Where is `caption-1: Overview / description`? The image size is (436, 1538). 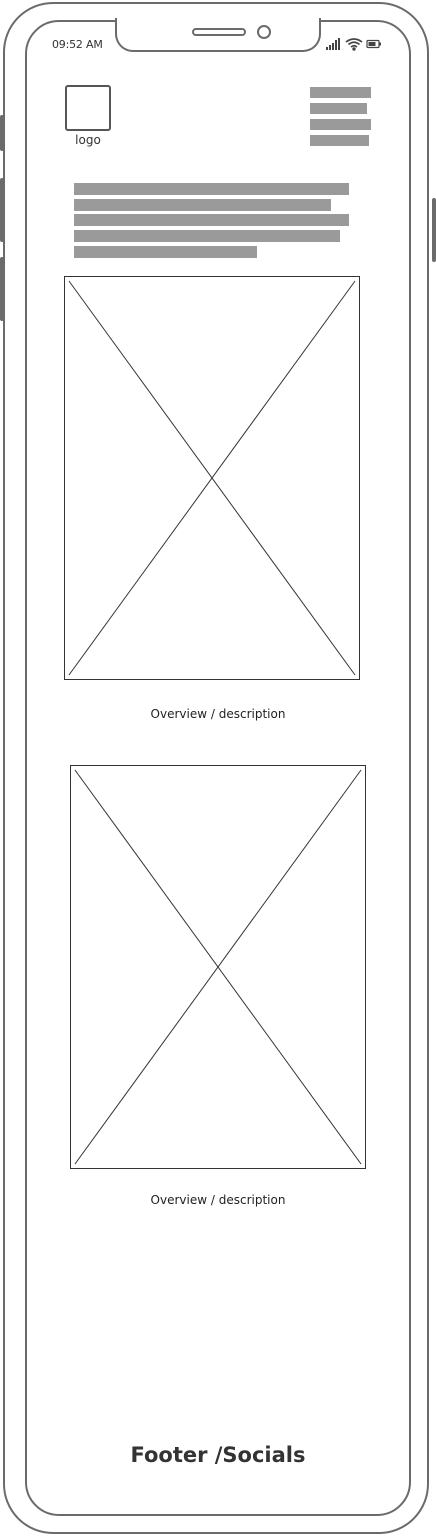 caption-1: Overview / description is located at coordinates (218, 714).